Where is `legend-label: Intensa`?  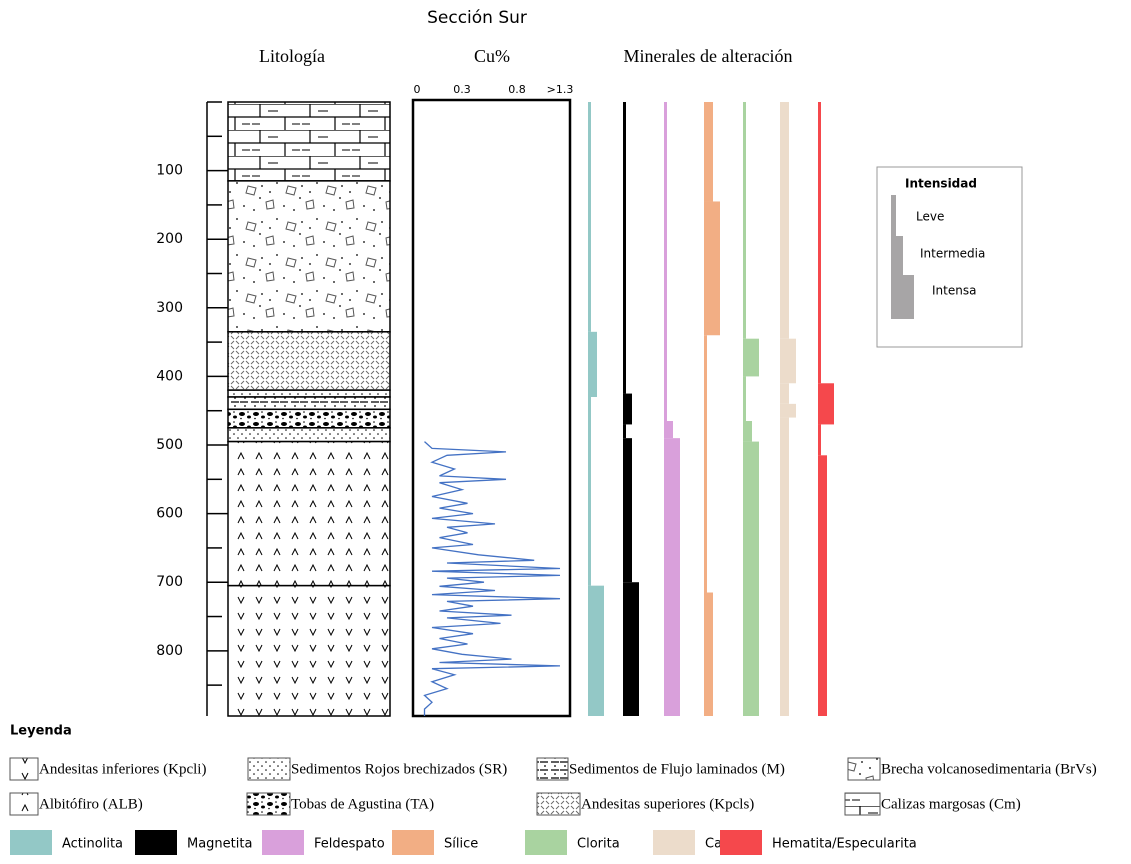 legend-label: Intensa is located at coordinates (954, 291).